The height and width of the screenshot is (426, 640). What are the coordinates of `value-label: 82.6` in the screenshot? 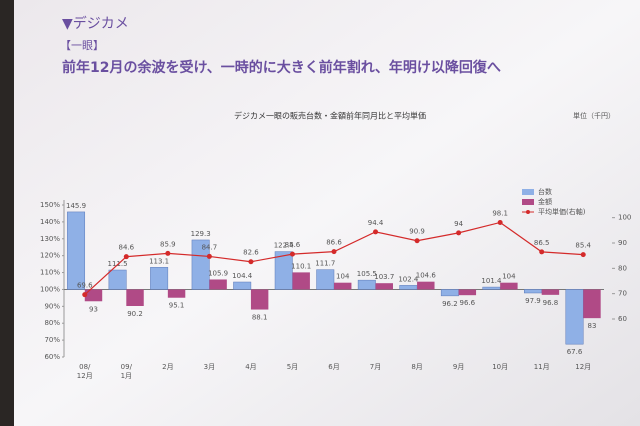 It's located at (251, 253).